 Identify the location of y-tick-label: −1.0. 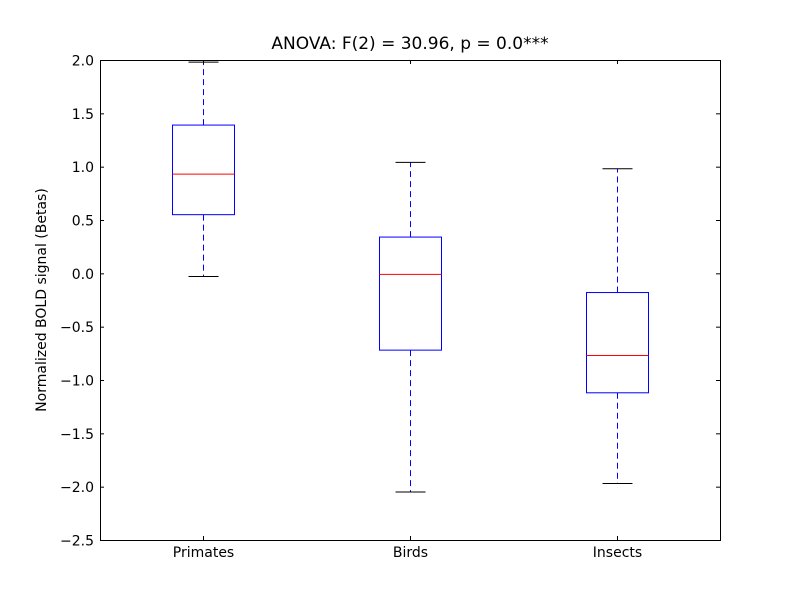
(77, 382).